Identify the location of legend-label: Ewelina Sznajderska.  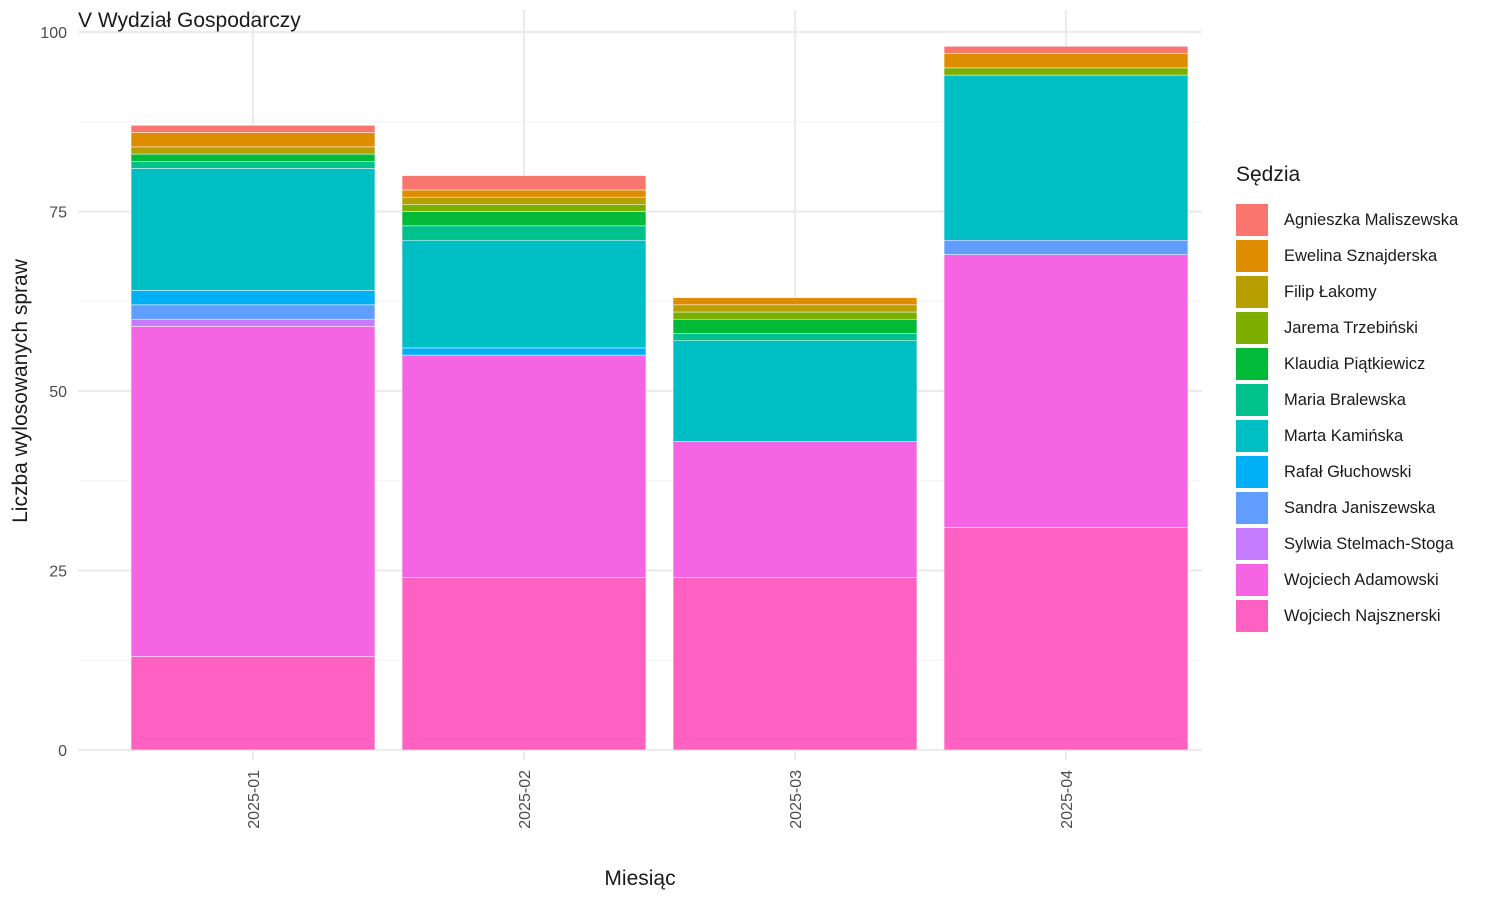
(1361, 255).